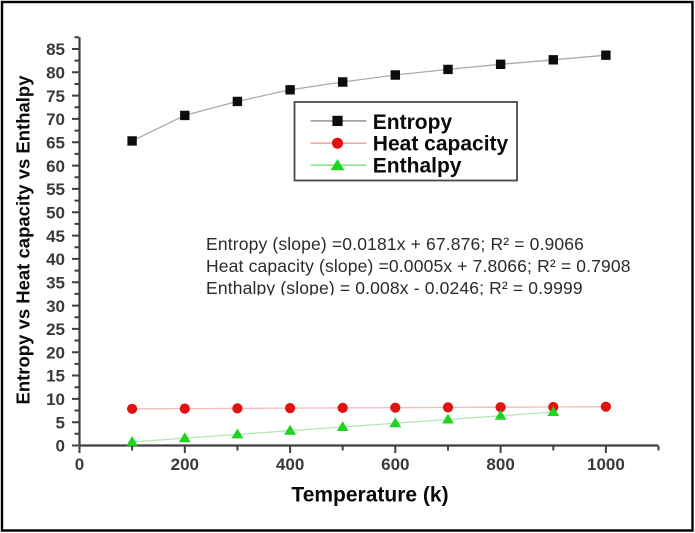  Describe the element at coordinates (55, 189) in the screenshot. I see `svg-text: 55` at that location.